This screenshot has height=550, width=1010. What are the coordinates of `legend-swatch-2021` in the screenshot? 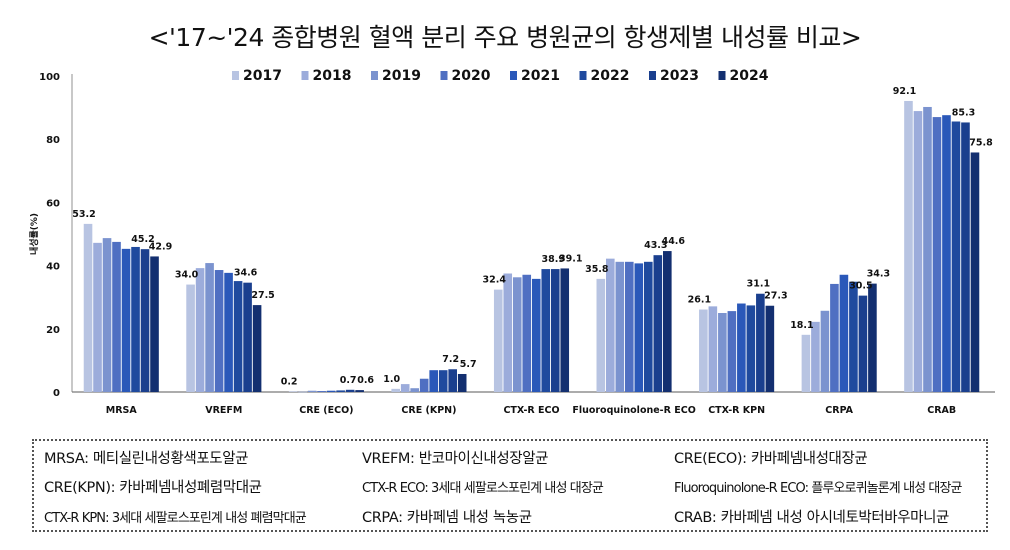 It's located at (513, 75).